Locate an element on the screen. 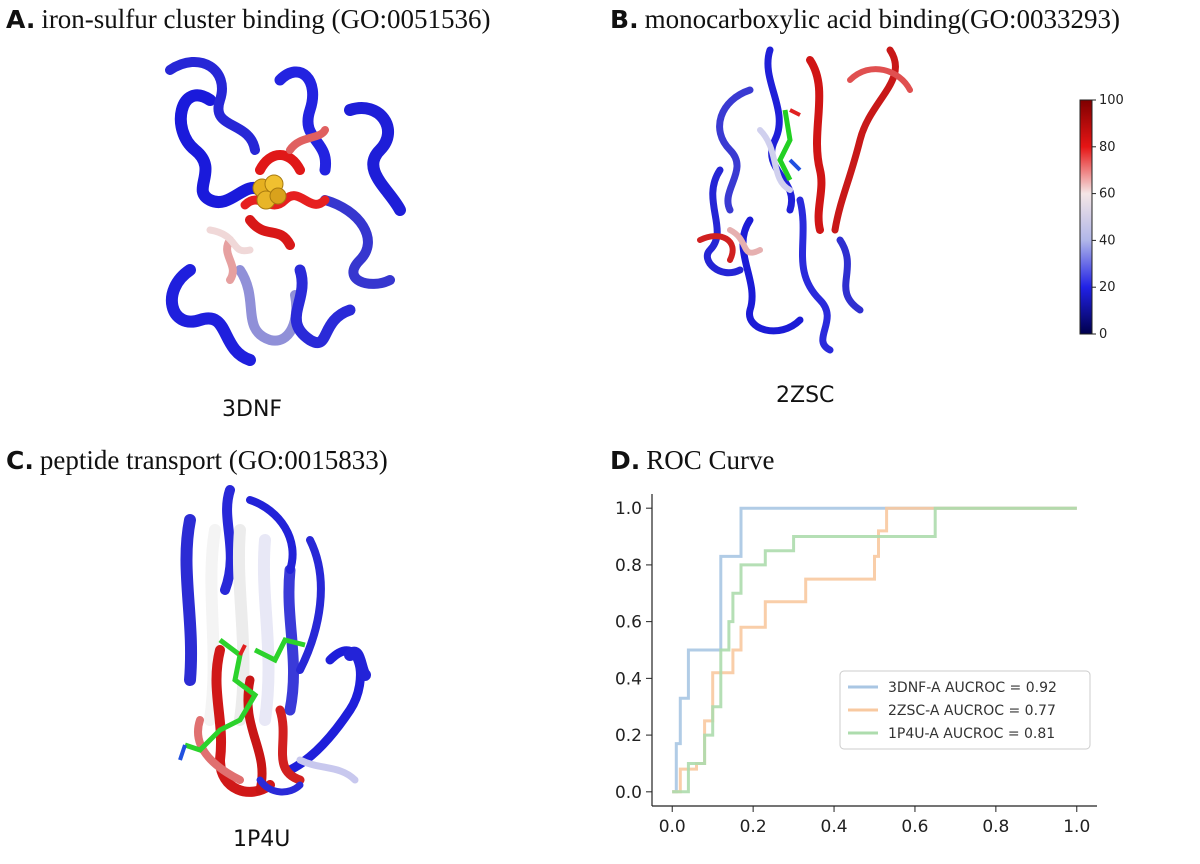 This screenshot has width=1200, height=864. y-tick-label: 0.2 is located at coordinates (628, 736).